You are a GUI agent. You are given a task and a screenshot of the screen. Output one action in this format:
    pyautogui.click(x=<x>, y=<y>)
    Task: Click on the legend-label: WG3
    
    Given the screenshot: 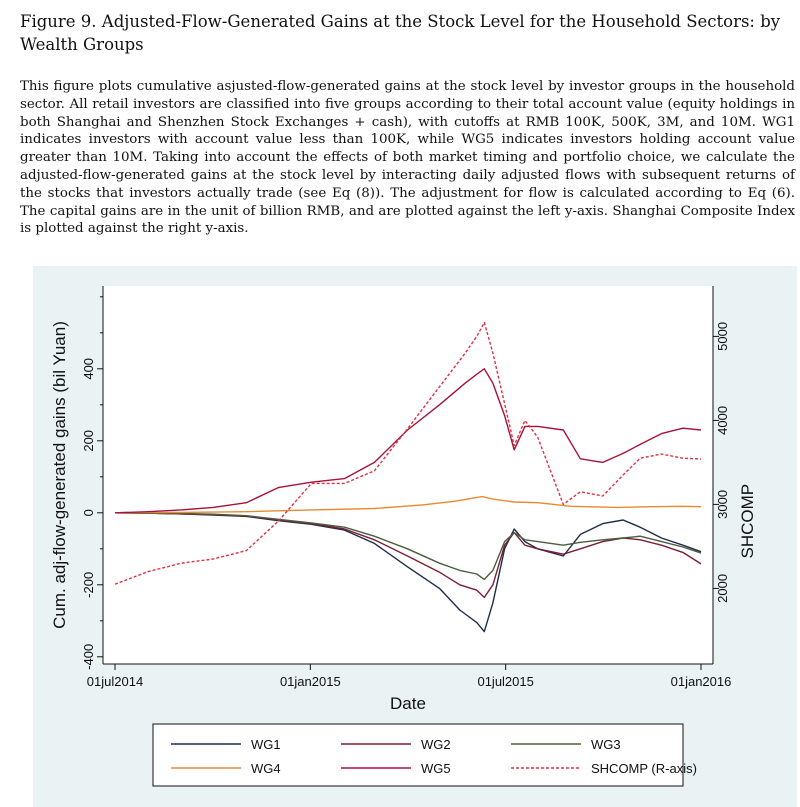 What is the action you would take?
    pyautogui.click(x=606, y=744)
    